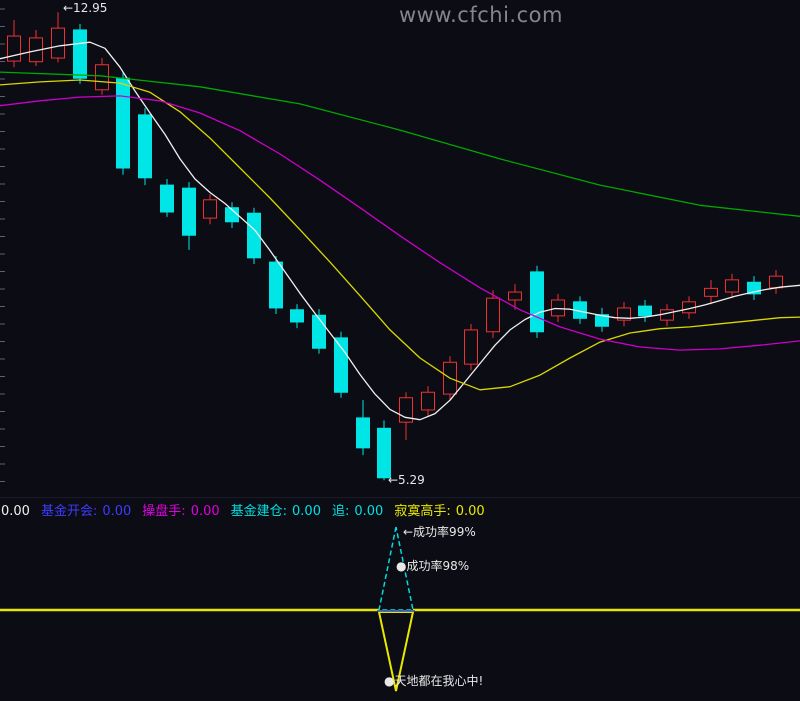 The width and height of the screenshot is (800, 701). Describe the element at coordinates (439, 532) in the screenshot. I see `signal-annotation: ←成功率99%` at that location.